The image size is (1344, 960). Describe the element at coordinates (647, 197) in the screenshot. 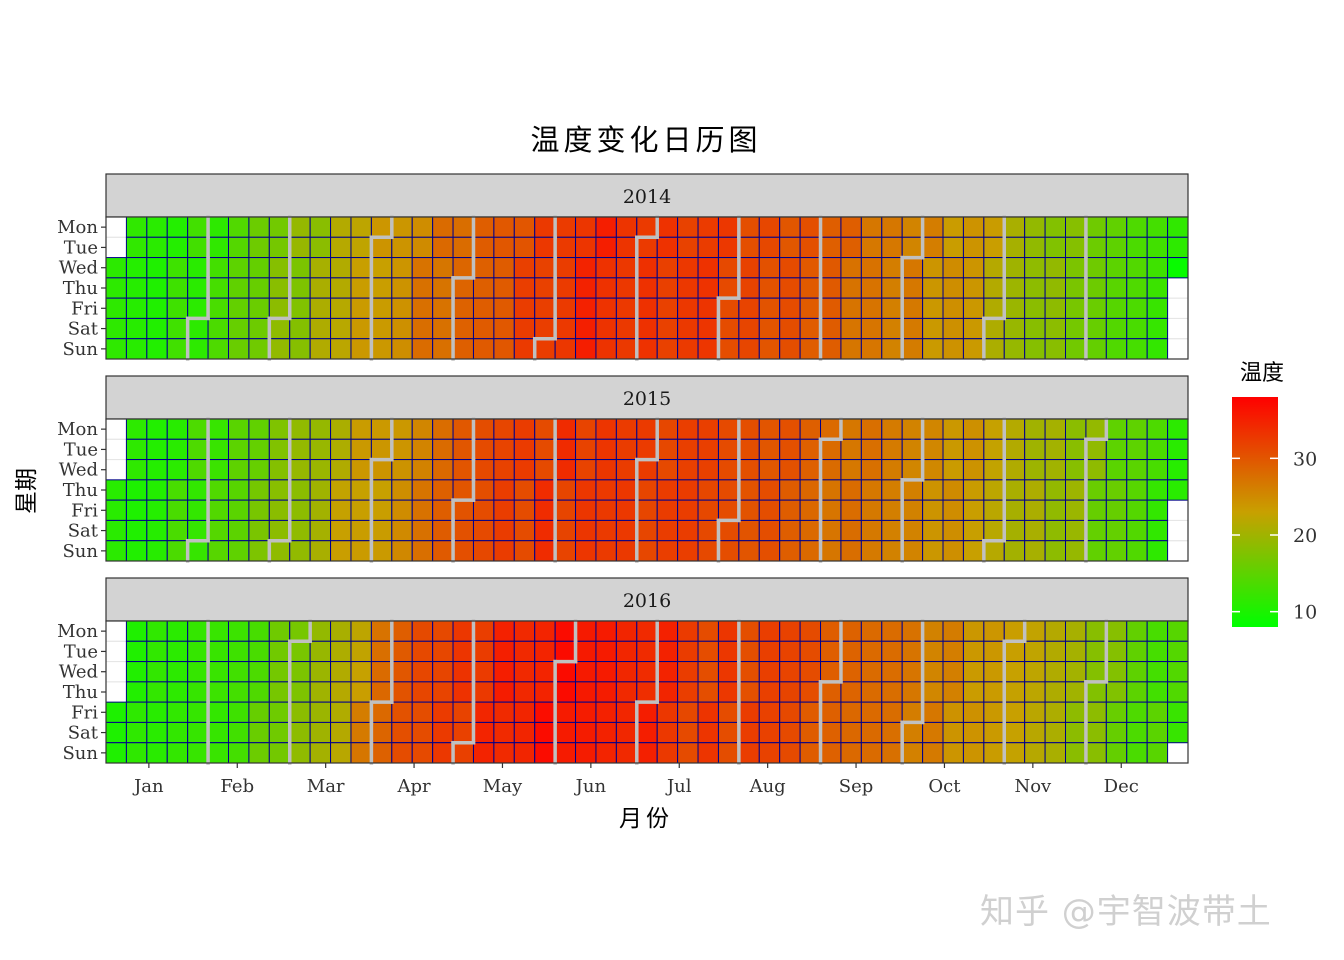

I see `facet-strip-label: 2014` at that location.